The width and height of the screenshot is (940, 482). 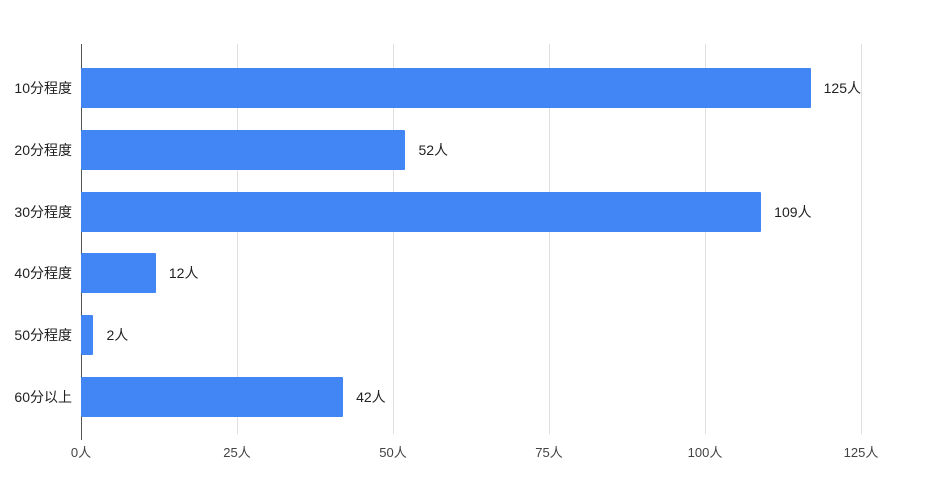 What do you see at coordinates (433, 149) in the screenshot?
I see `value-label: 52人` at bounding box center [433, 149].